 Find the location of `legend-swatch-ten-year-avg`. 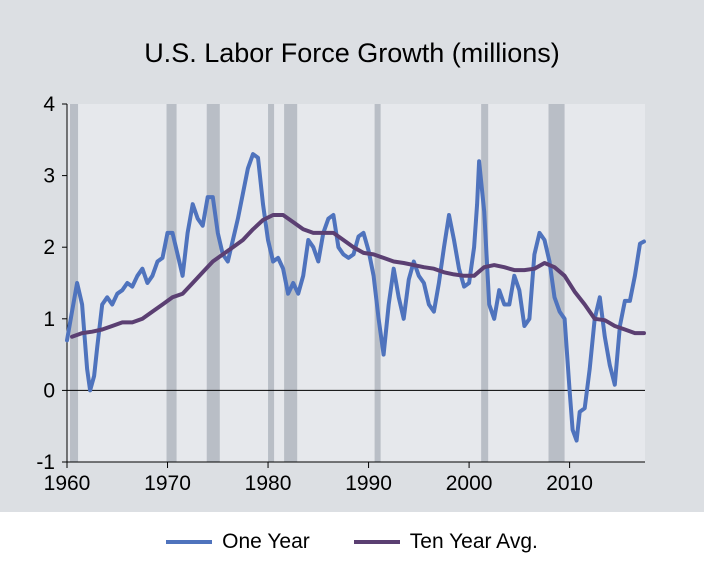

legend-swatch-ten-year-avg is located at coordinates (376, 542).